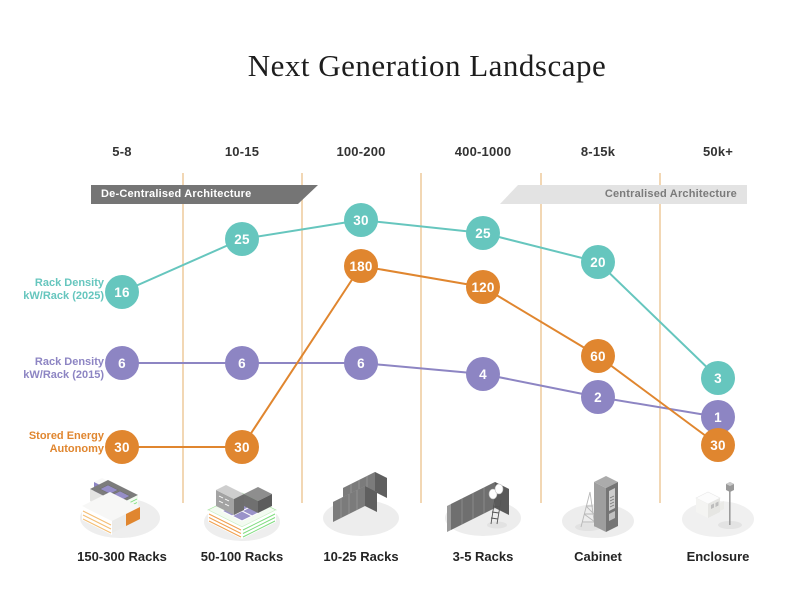 The image size is (800, 600). Describe the element at coordinates (242, 513) in the screenshot. I see `building-icon` at that location.